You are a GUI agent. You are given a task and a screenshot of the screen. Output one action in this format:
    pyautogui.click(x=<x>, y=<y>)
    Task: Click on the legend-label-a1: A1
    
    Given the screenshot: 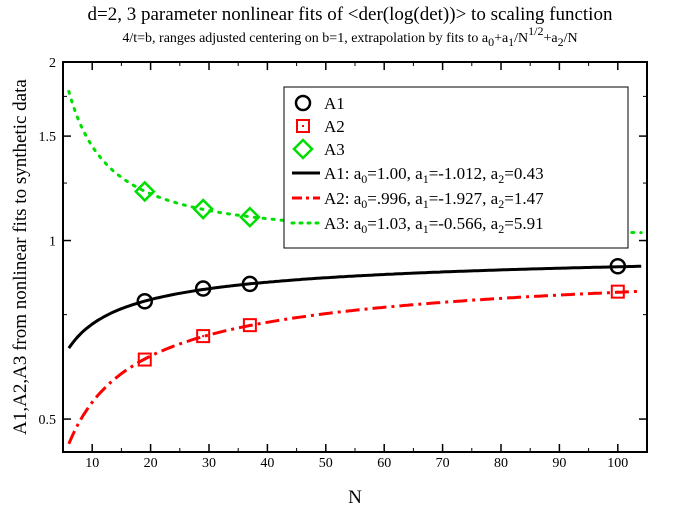 What is the action you would take?
    pyautogui.click(x=334, y=103)
    